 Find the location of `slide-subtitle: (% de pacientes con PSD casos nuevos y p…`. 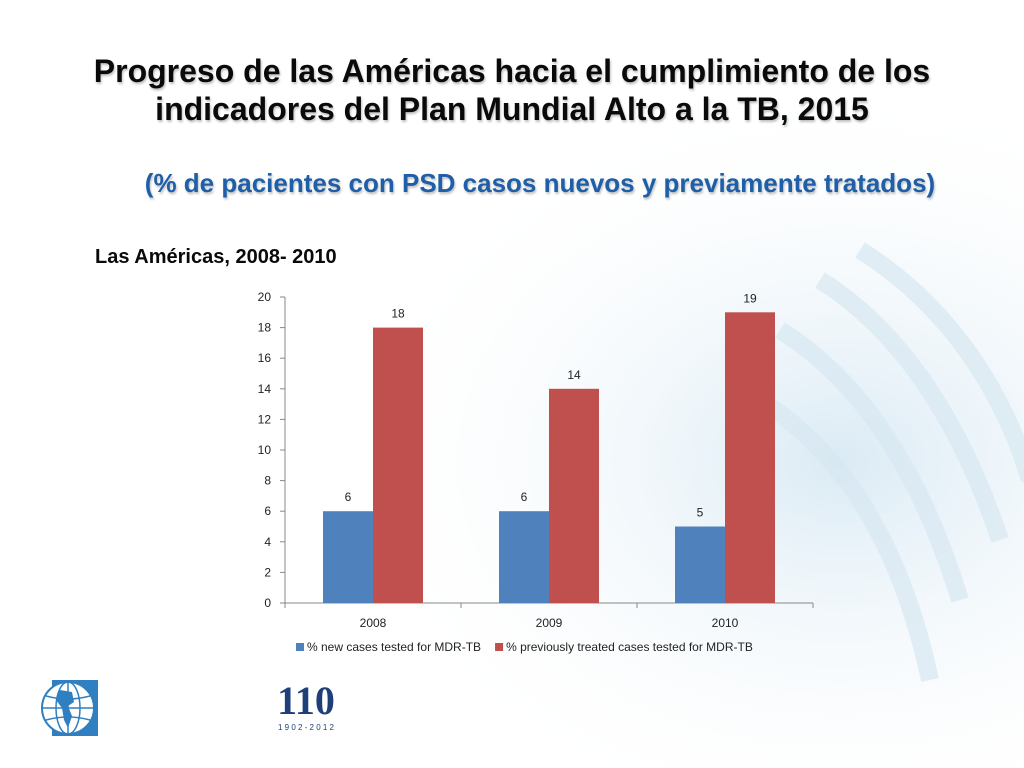

slide-subtitle: (% de pacientes con PSD casos nuevos y p… is located at coordinates (540, 183).